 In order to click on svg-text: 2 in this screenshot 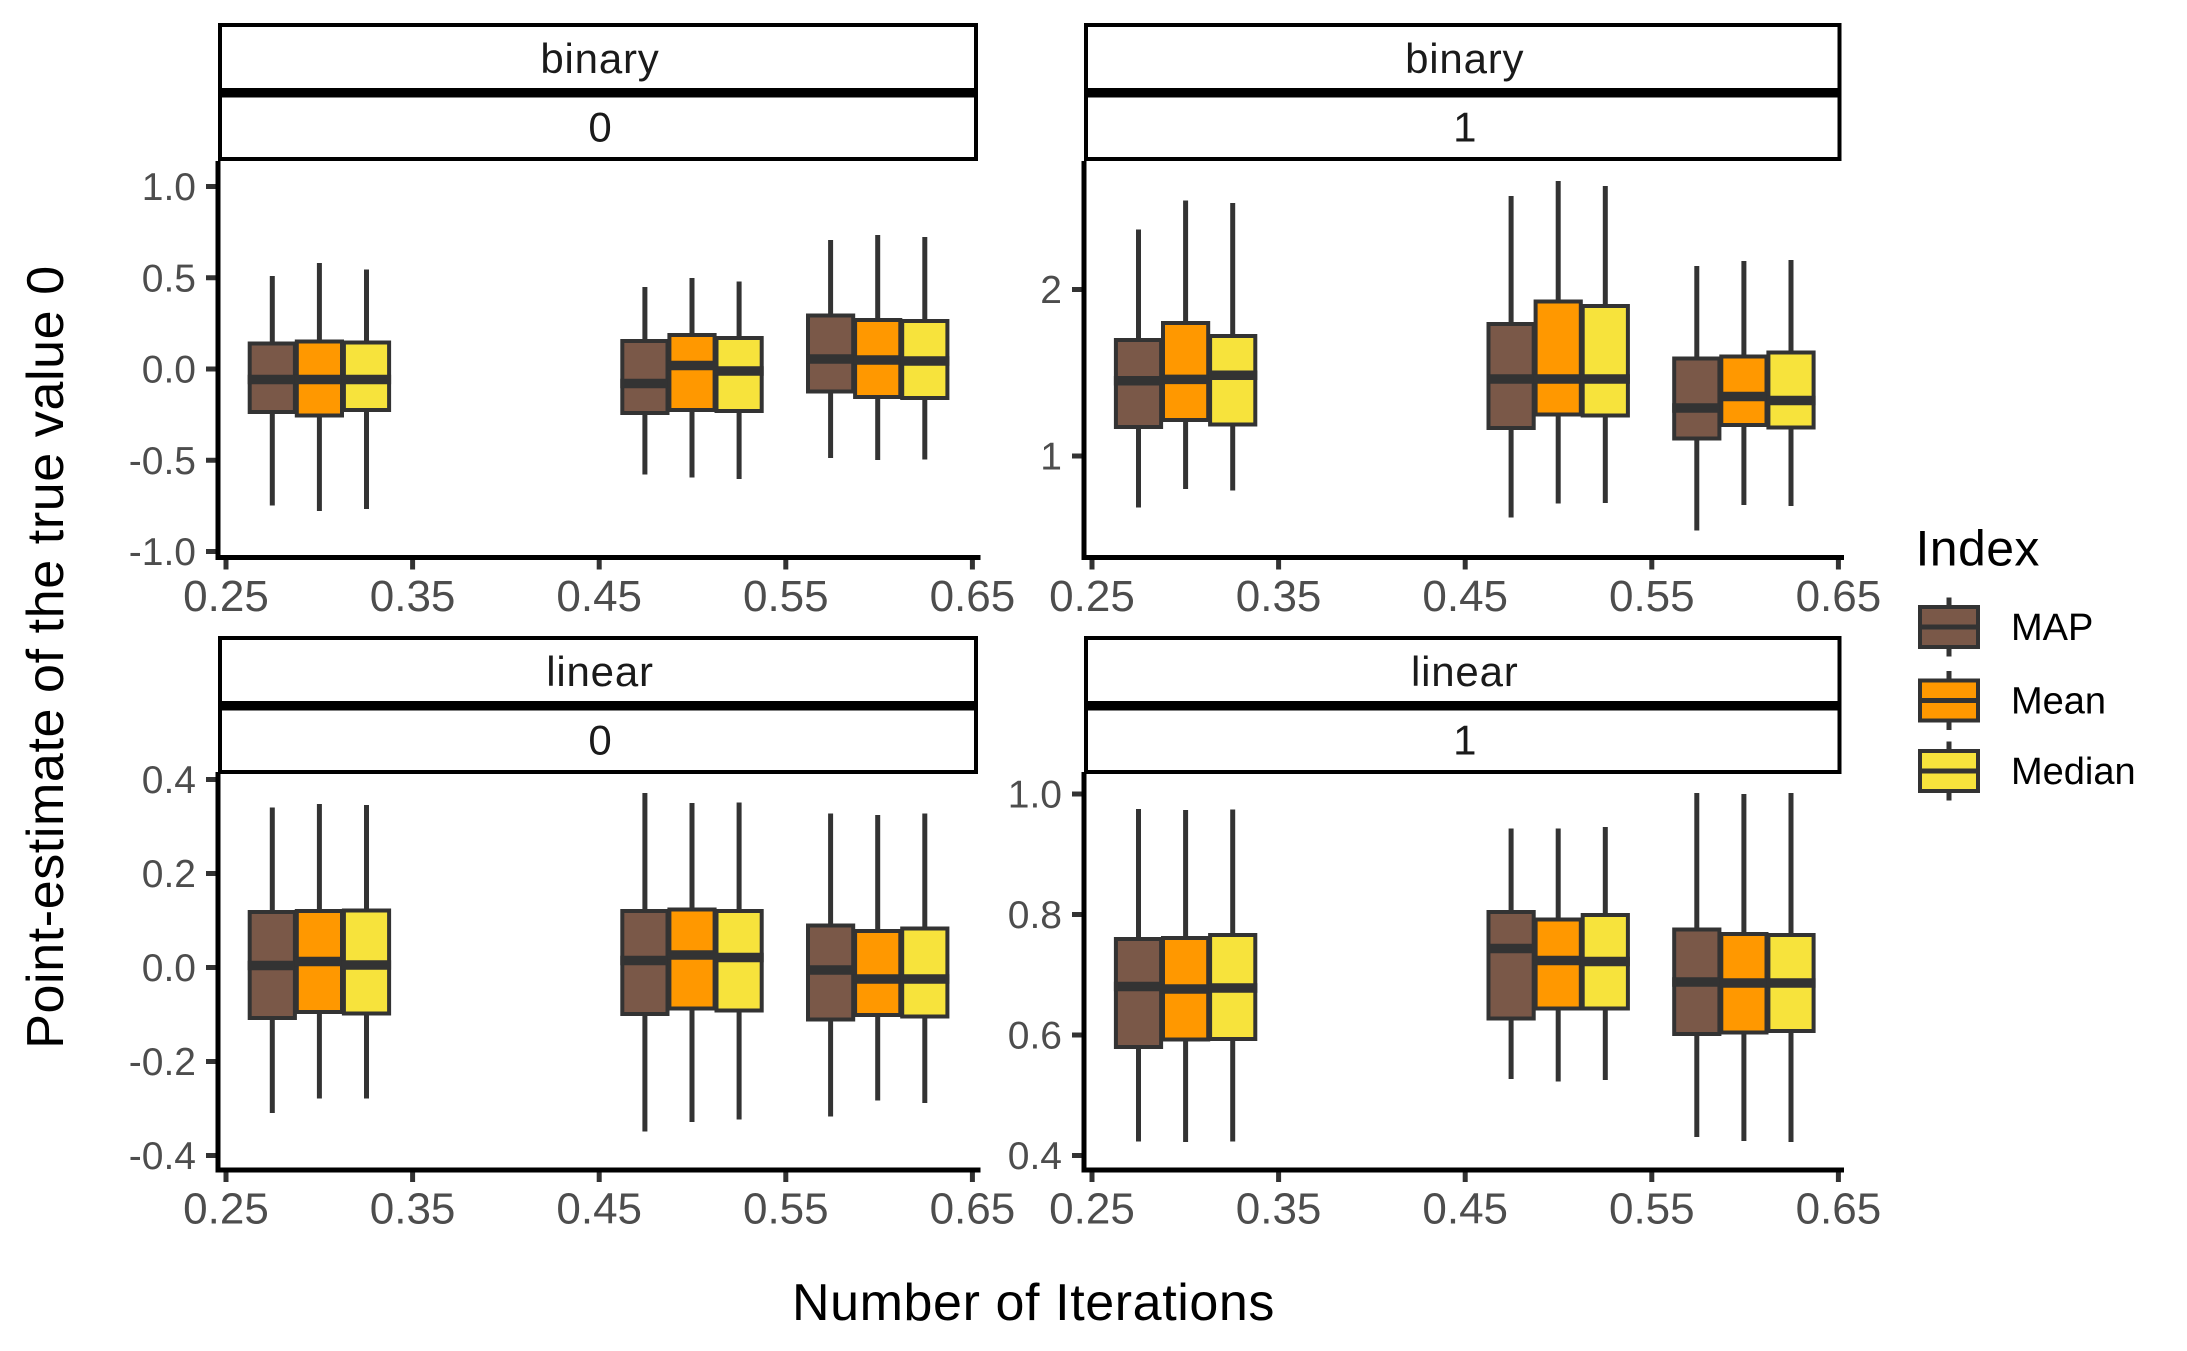, I will do `click(1051, 290)`.